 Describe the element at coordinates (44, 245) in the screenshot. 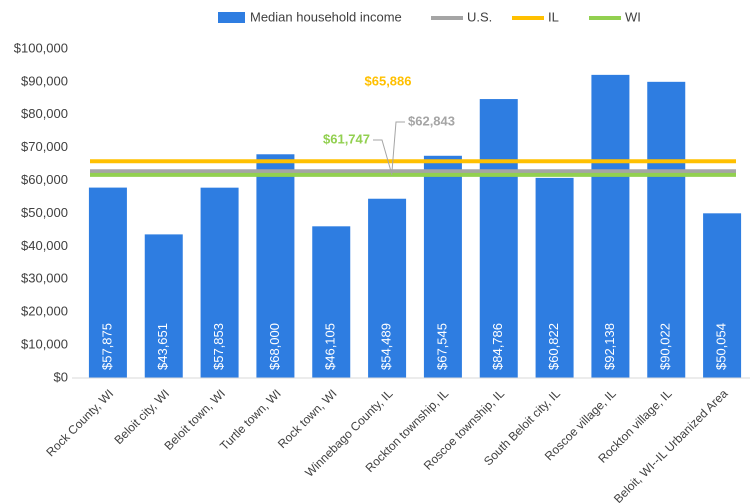

I see `y-tick-label: $40,000` at that location.